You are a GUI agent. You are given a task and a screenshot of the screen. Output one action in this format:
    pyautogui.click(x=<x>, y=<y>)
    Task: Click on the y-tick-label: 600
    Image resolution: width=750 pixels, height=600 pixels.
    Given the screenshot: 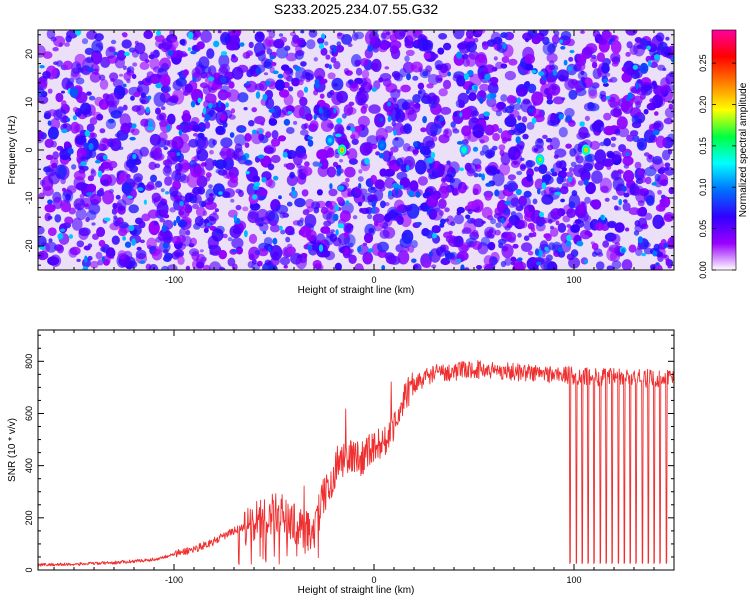 What is the action you would take?
    pyautogui.click(x=29, y=413)
    